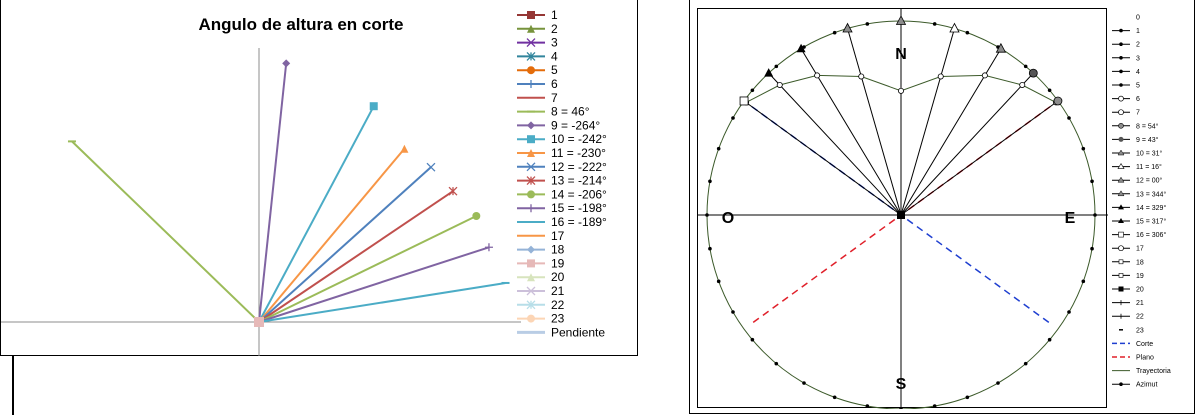 The height and width of the screenshot is (415, 1197). What do you see at coordinates (1147, 126) in the screenshot?
I see `azimuth-legend-label: 8 = 54°` at bounding box center [1147, 126].